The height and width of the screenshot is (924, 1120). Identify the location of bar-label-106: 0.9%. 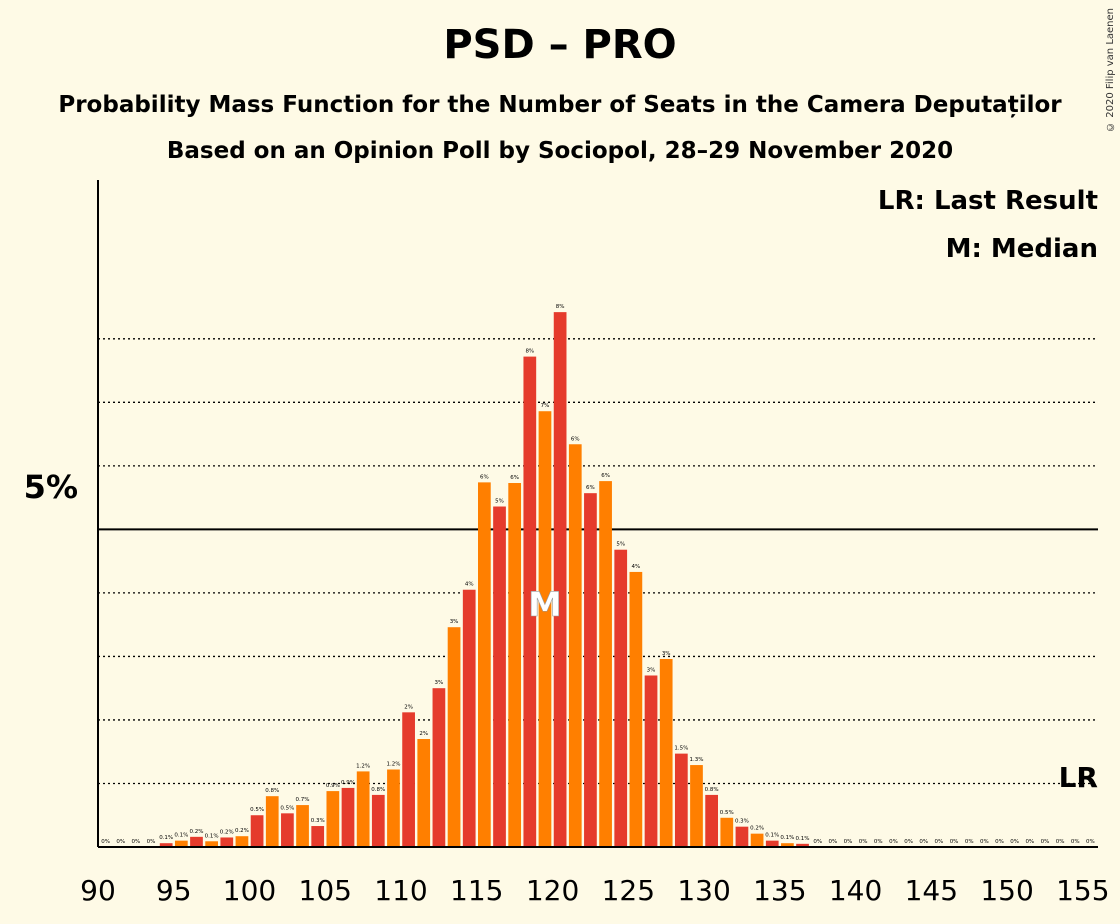
(348, 783).